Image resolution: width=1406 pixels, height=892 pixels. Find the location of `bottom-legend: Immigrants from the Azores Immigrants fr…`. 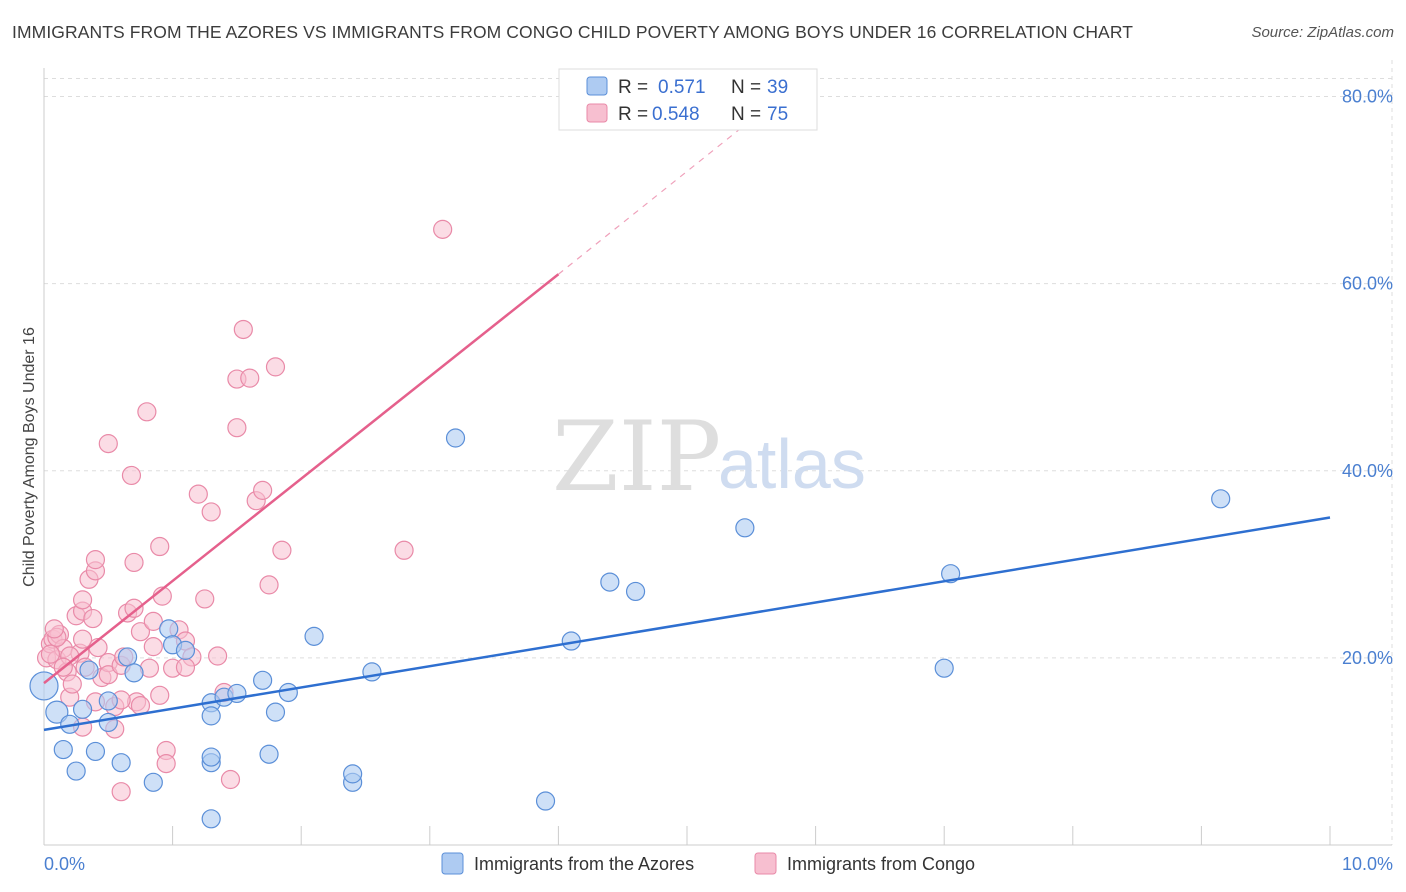

bottom-legend: Immigrants from the Azores Immigrants fr… is located at coordinates (708, 863).